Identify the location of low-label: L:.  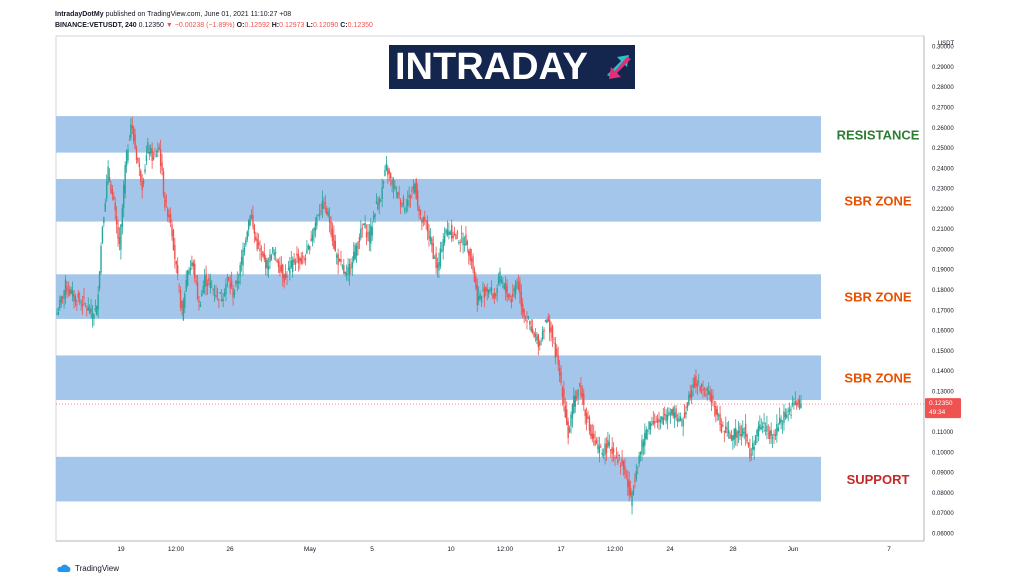
(309, 25).